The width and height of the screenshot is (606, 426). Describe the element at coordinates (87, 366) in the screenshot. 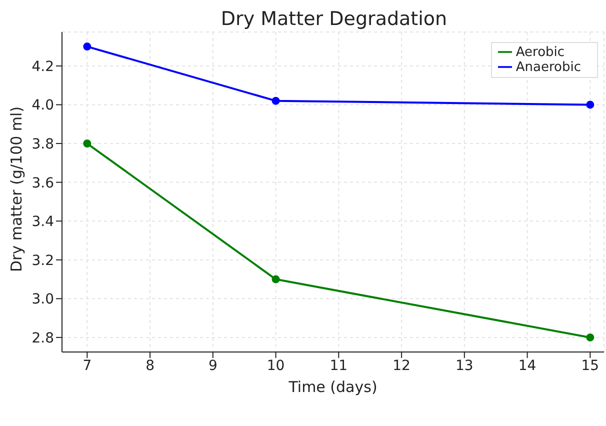

I see `x-tick-label: 7` at that location.